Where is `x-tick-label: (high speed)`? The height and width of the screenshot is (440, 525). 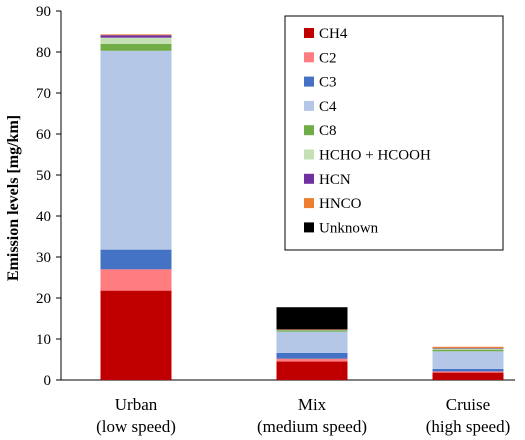 x-tick-label: (high speed) is located at coordinates (468, 426).